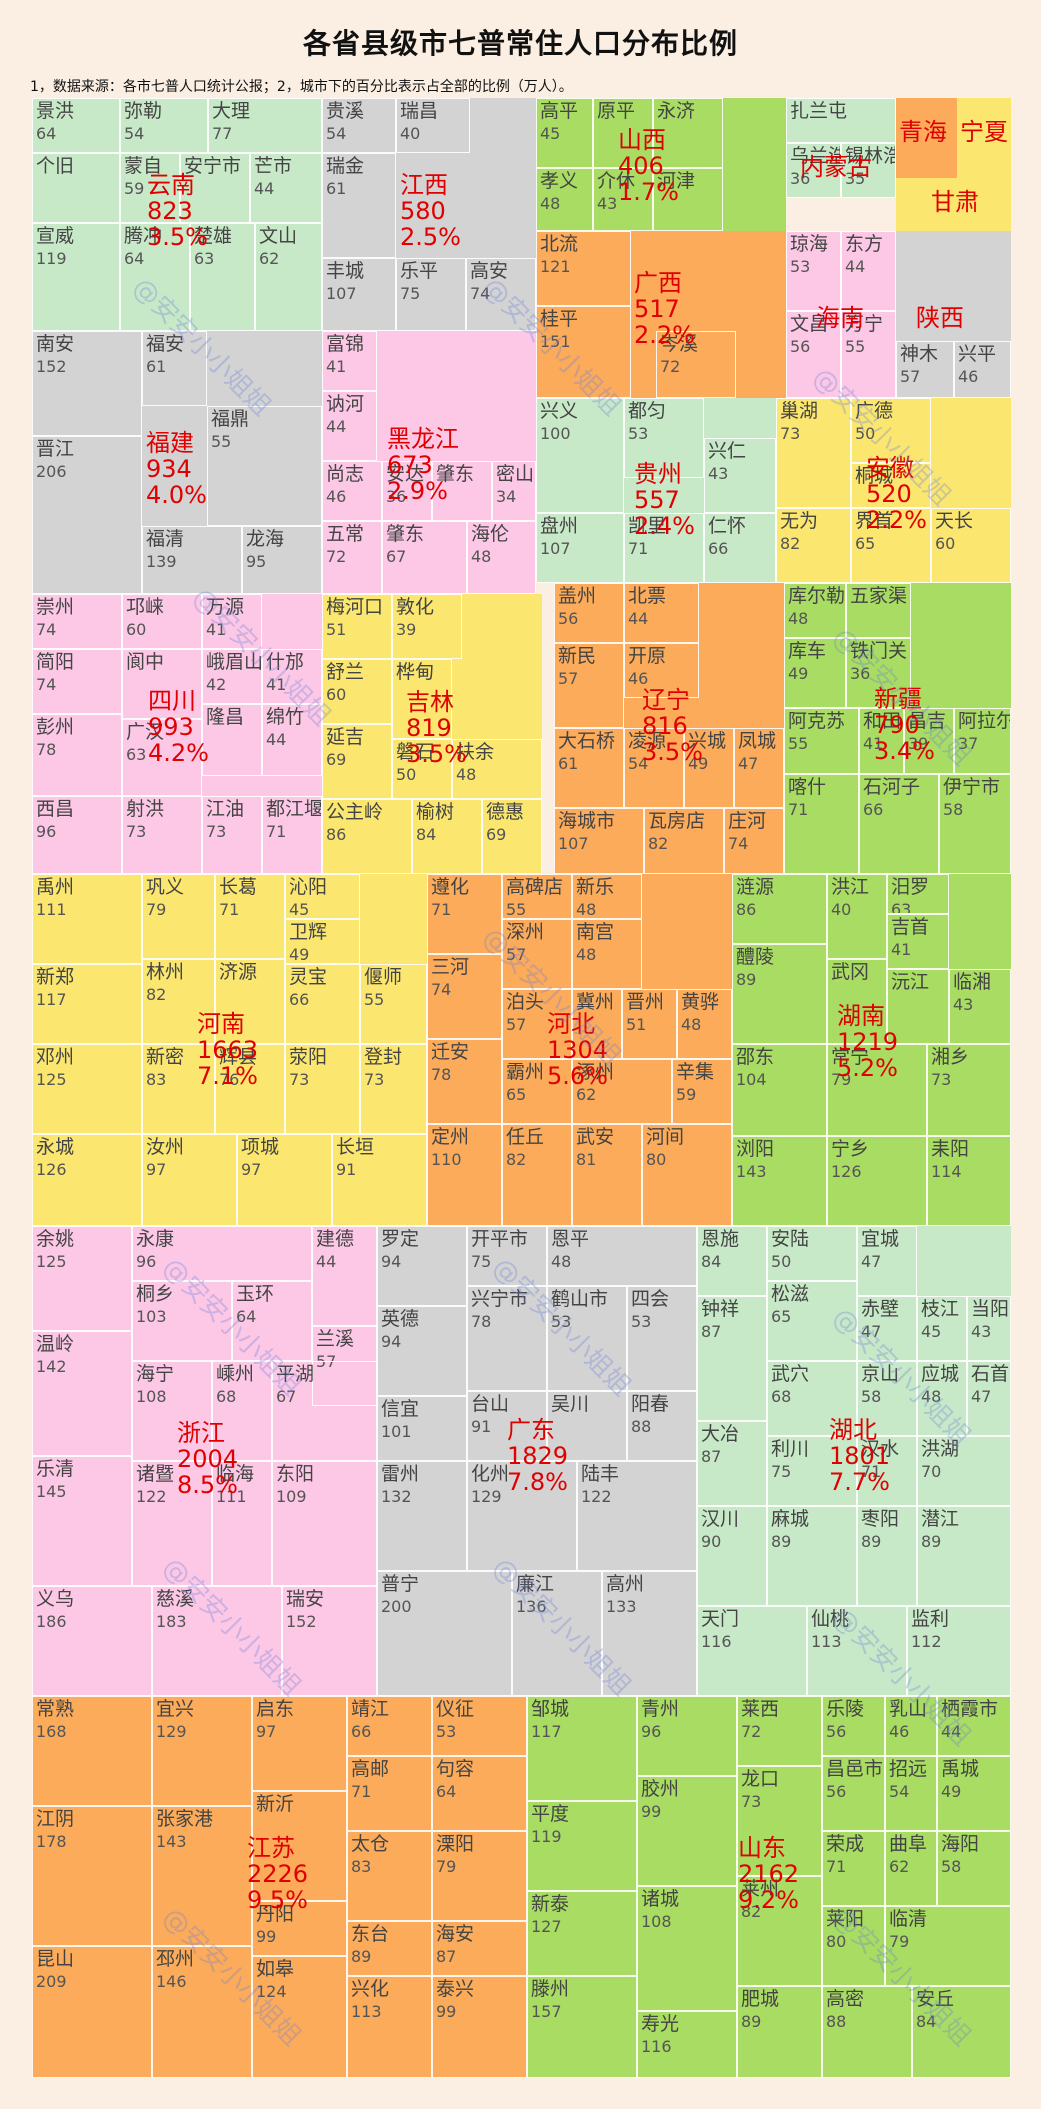 The height and width of the screenshot is (2109, 1041). I want to click on city-cell: 安丘 84, so click(961, 2032).